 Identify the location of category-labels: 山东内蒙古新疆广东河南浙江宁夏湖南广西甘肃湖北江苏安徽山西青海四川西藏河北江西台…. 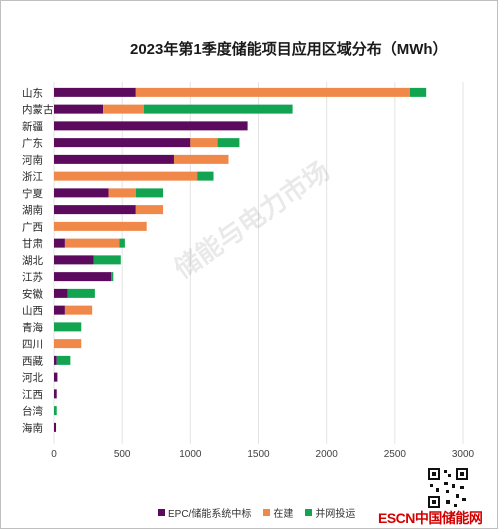
(38, 260).